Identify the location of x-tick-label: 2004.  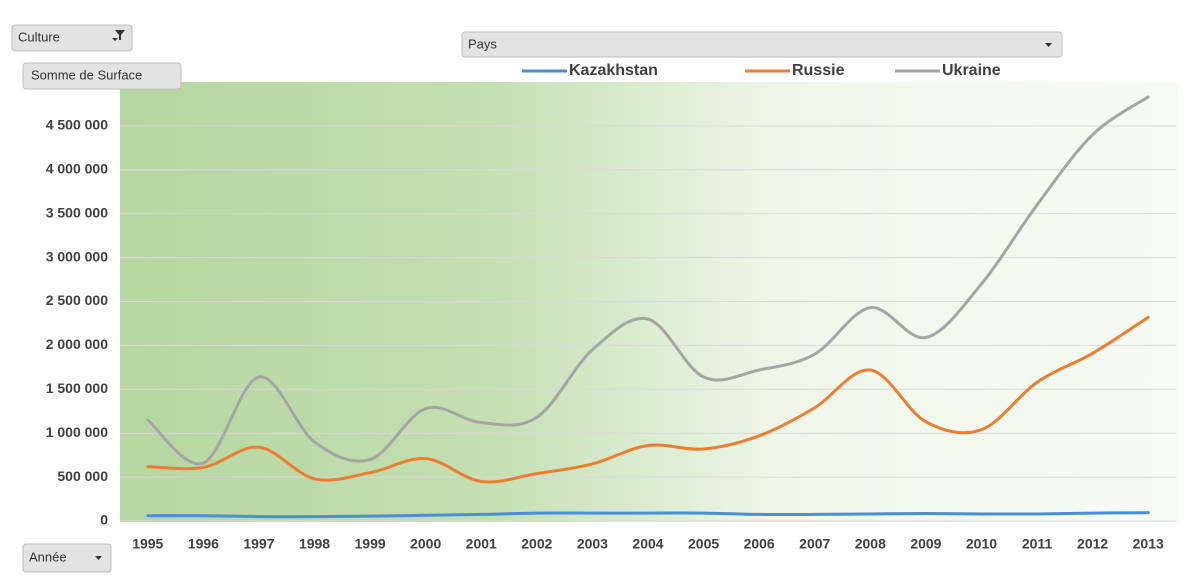
(647, 544).